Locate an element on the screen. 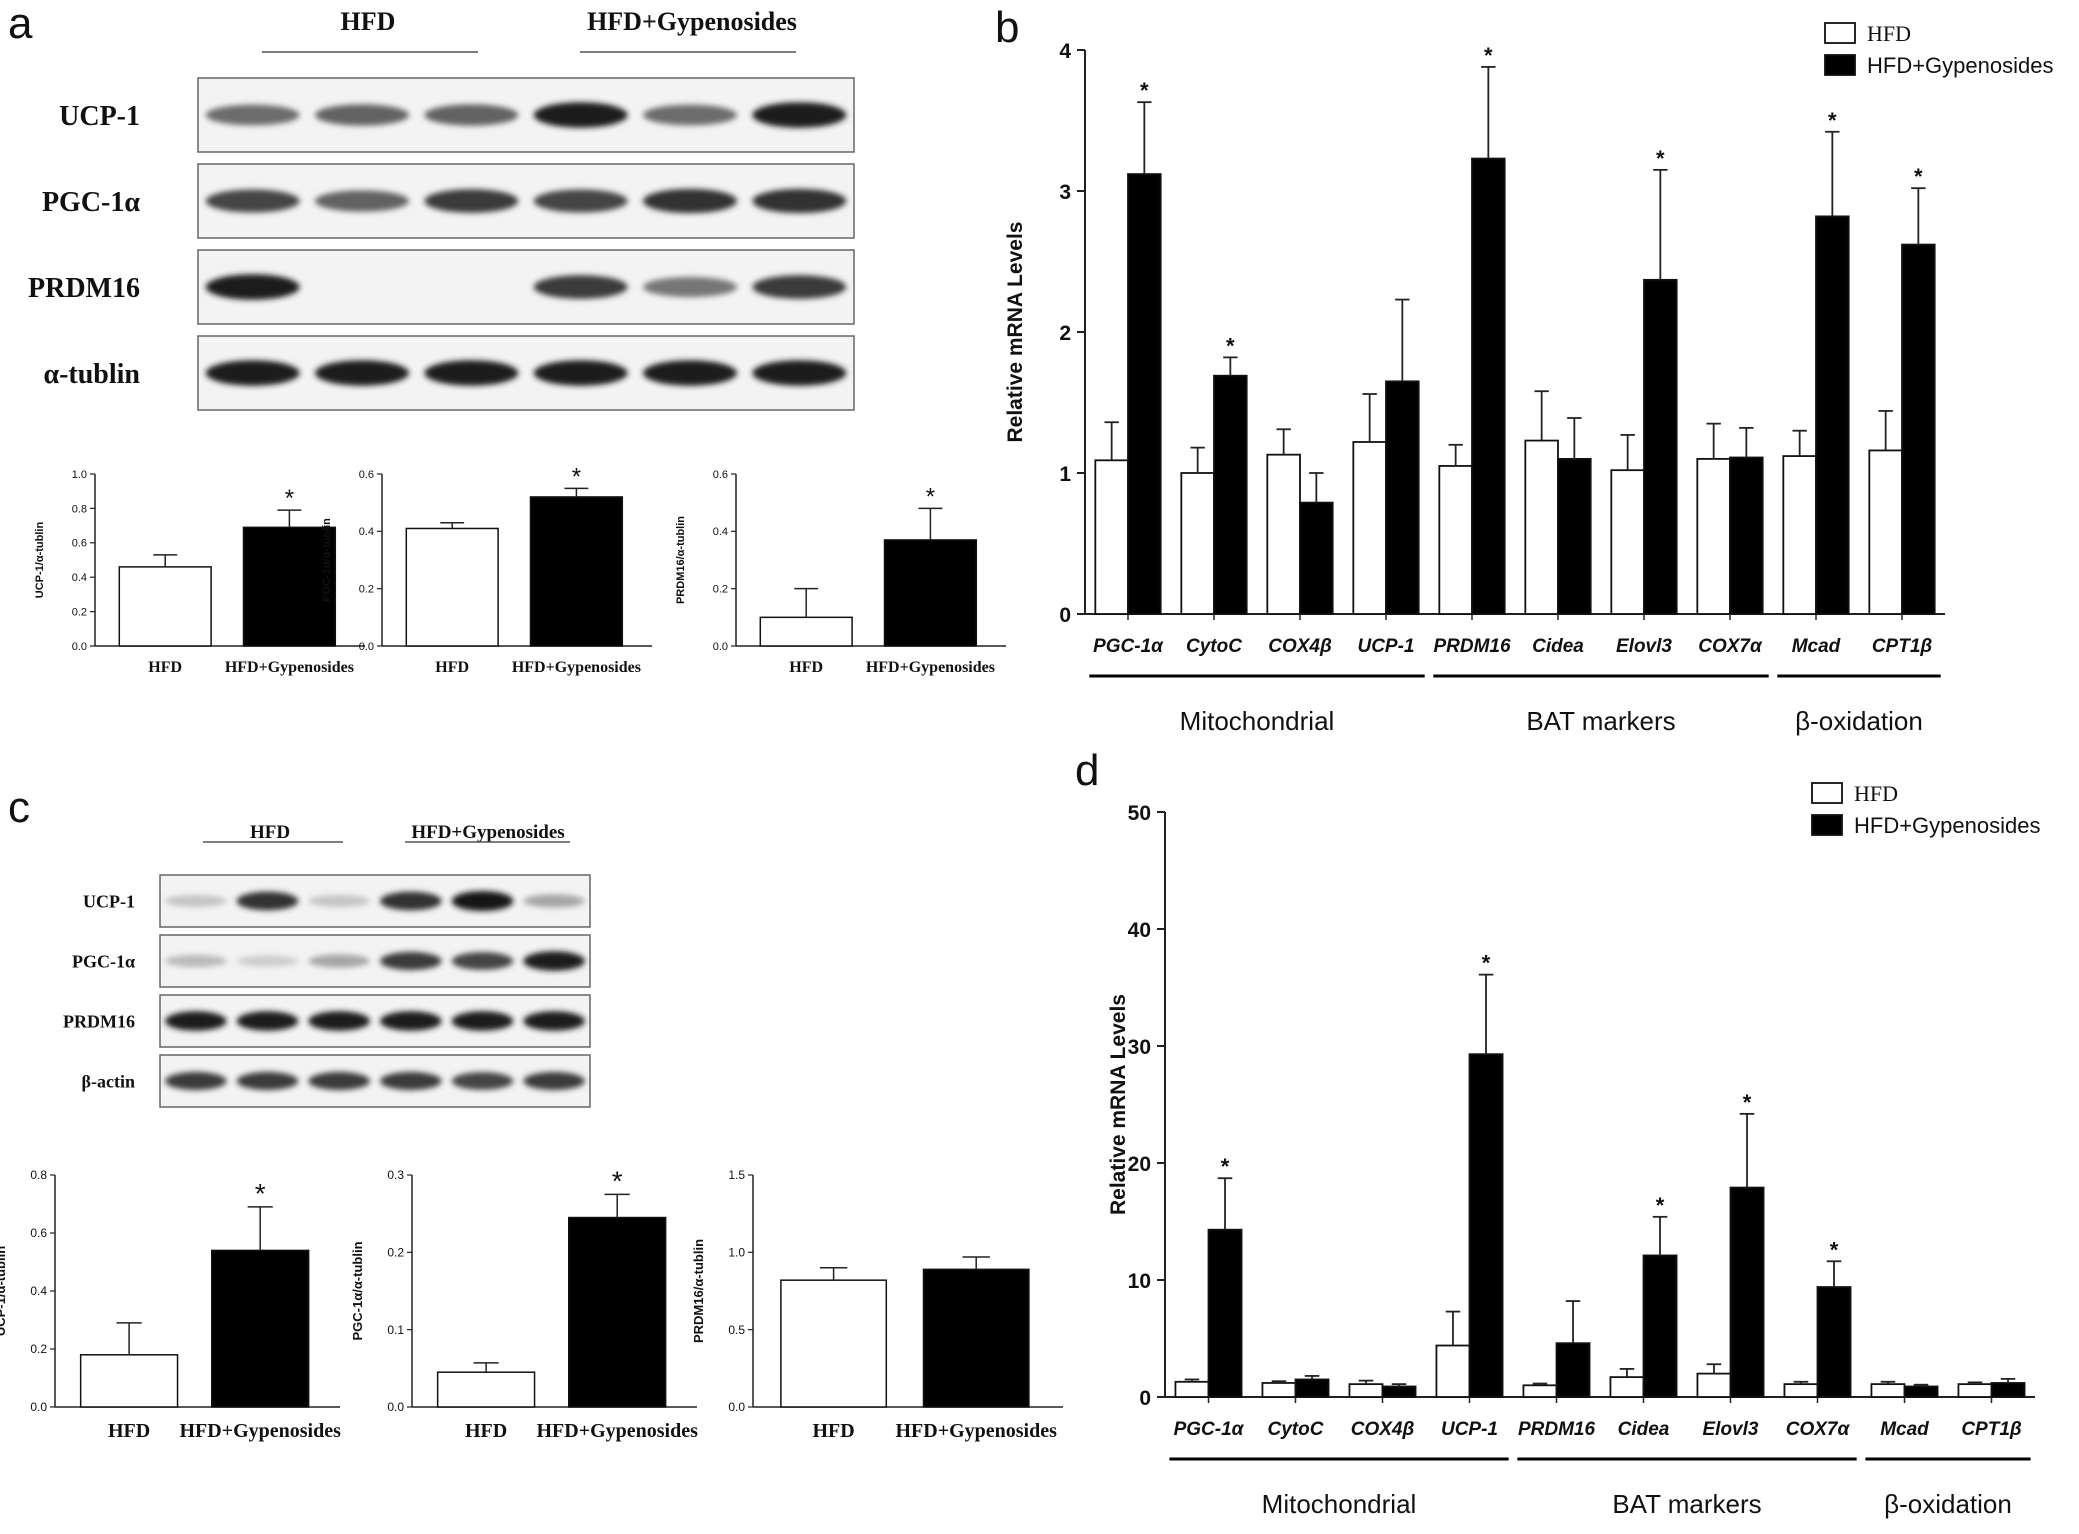 The height and width of the screenshot is (1534, 2079). panel-letter-b: b is located at coordinates (1007, 27).